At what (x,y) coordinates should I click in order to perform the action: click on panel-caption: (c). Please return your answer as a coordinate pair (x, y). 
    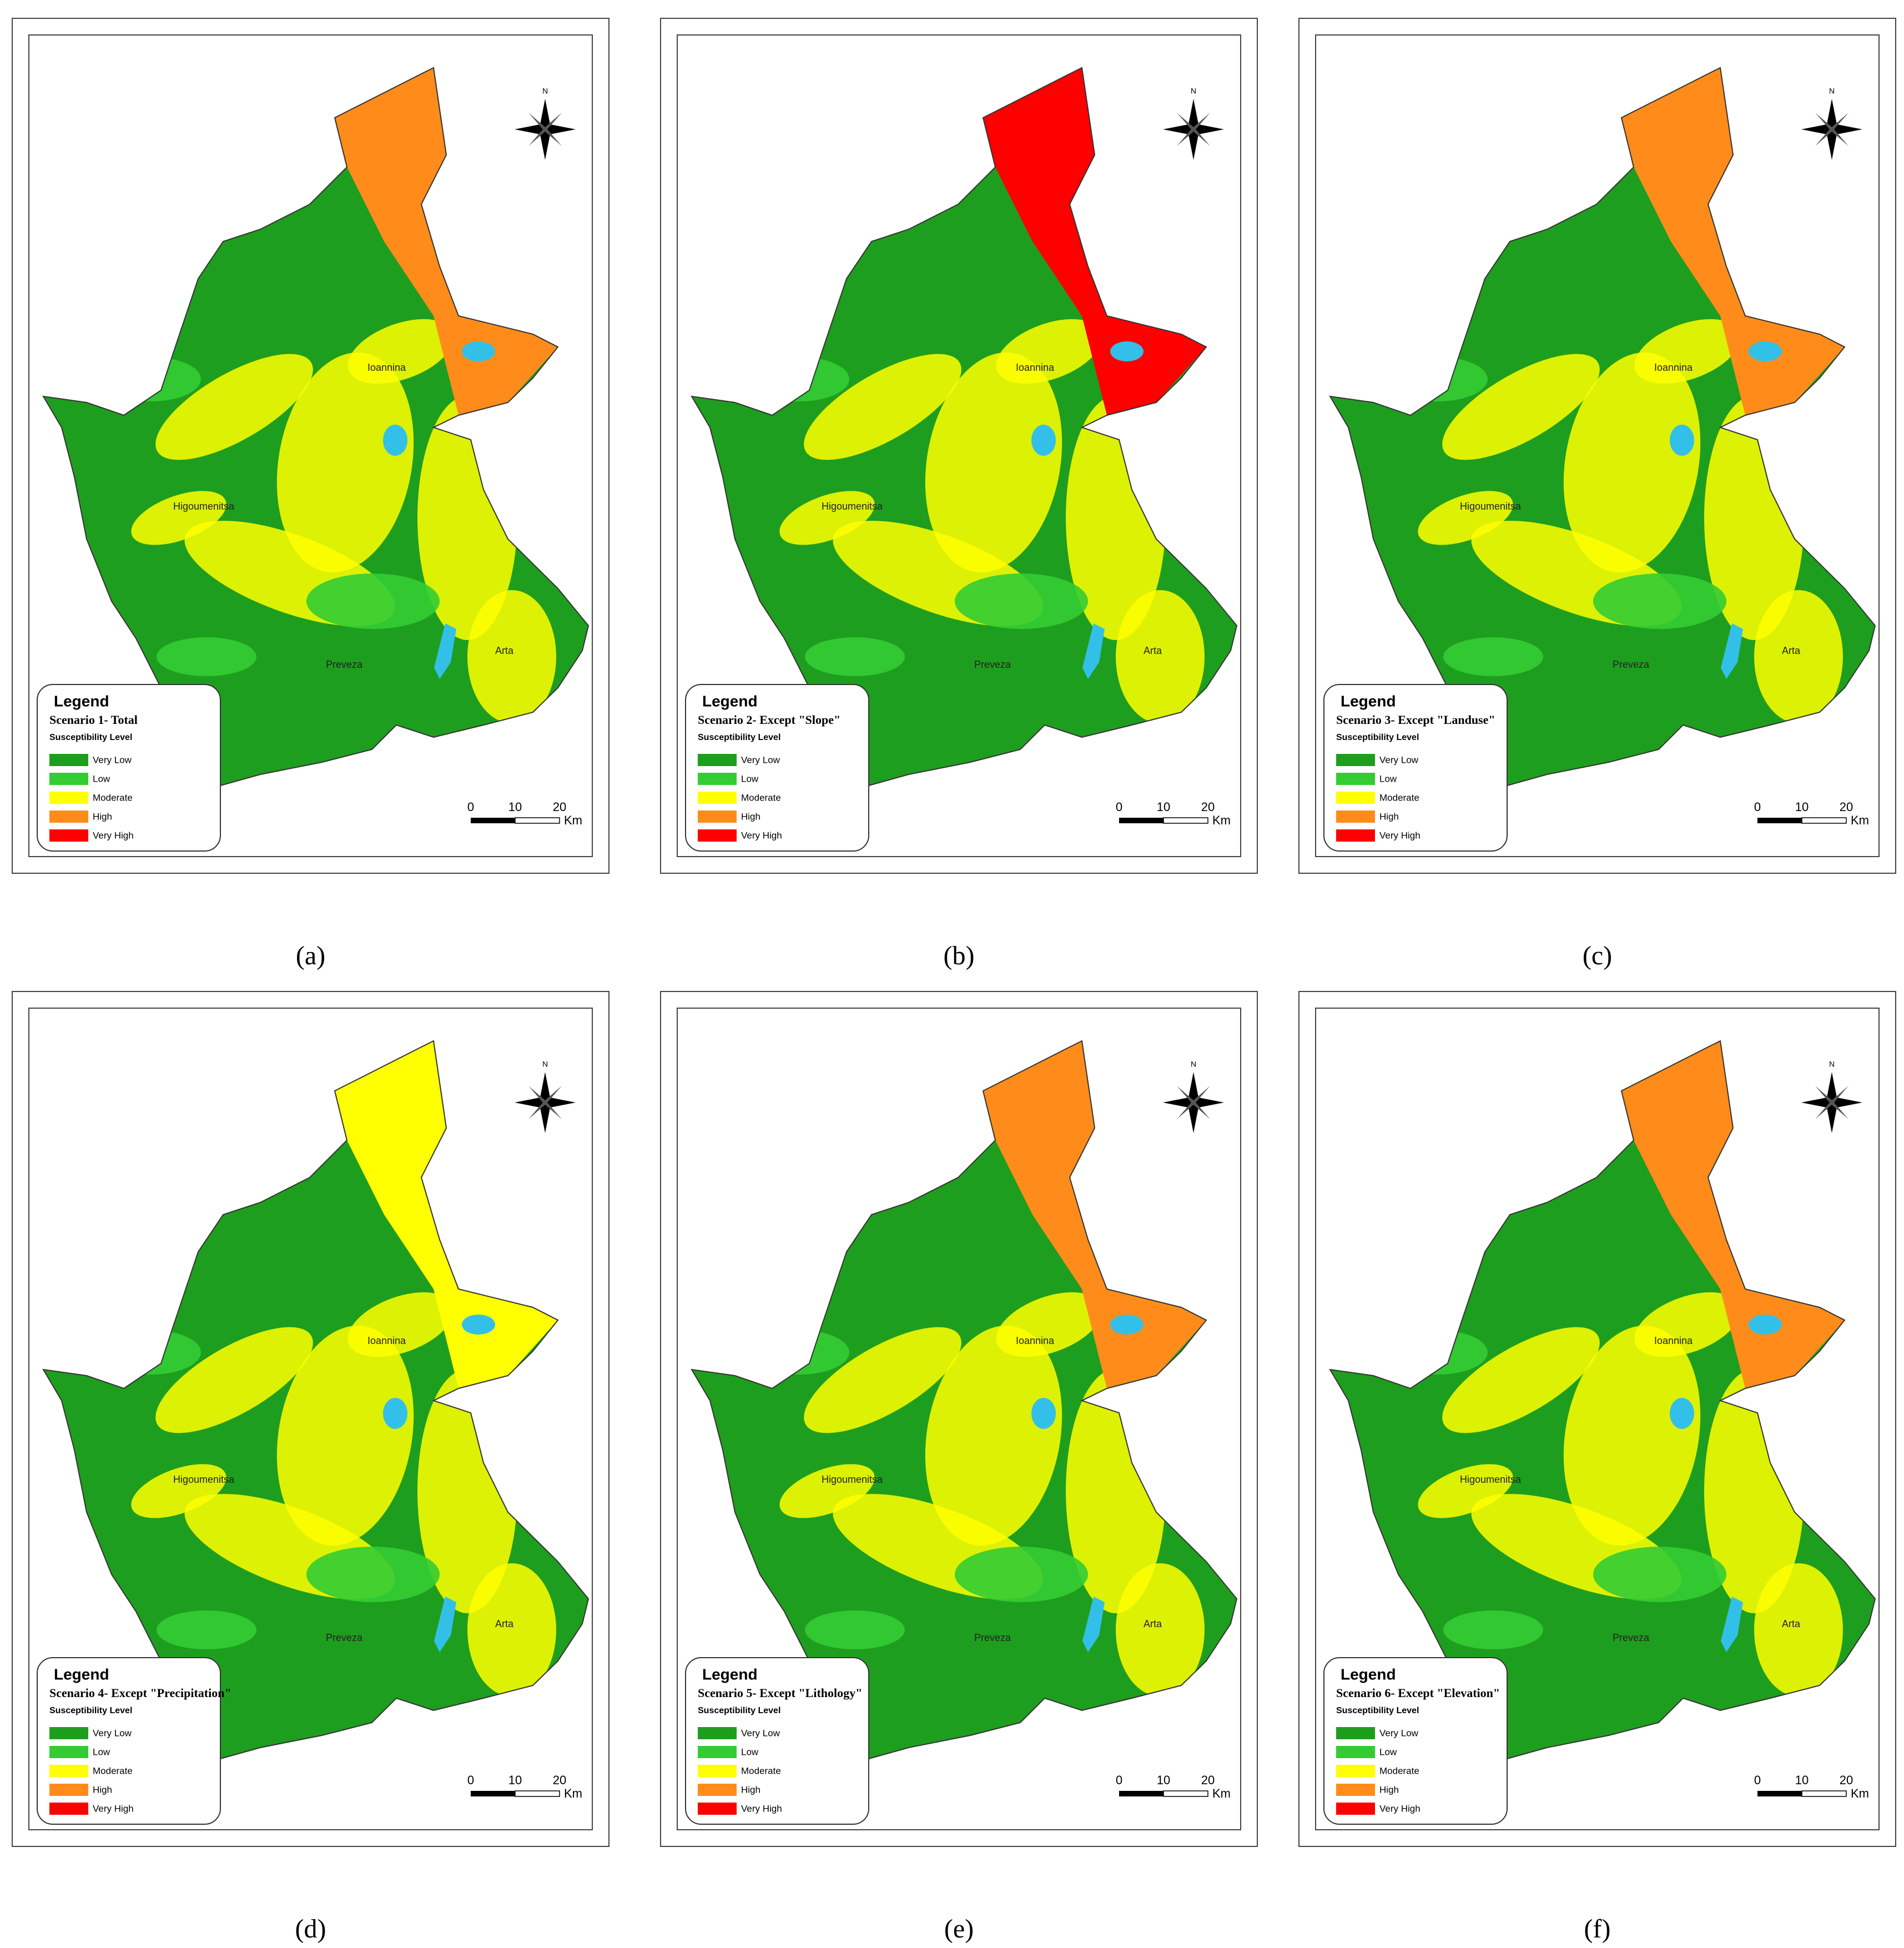
    Looking at the image, I should click on (1597, 955).